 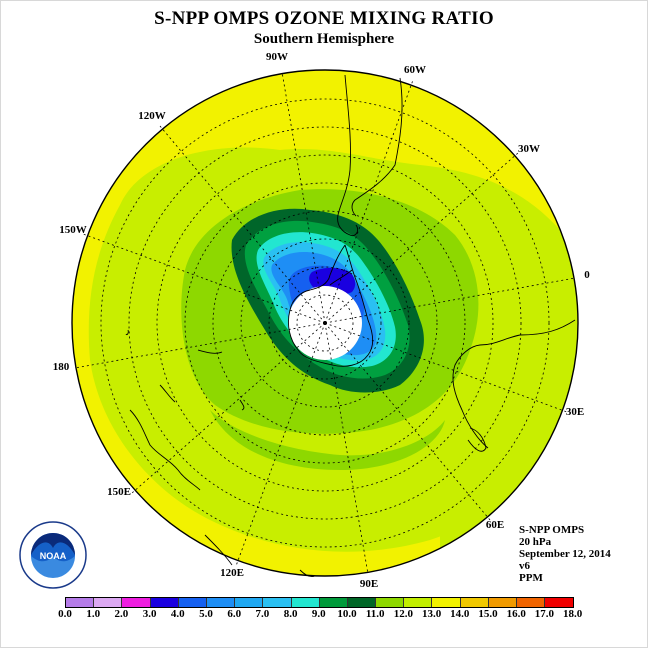 What do you see at coordinates (572, 614) in the screenshot?
I see `colorbar-tick-label: 18.0` at bounding box center [572, 614].